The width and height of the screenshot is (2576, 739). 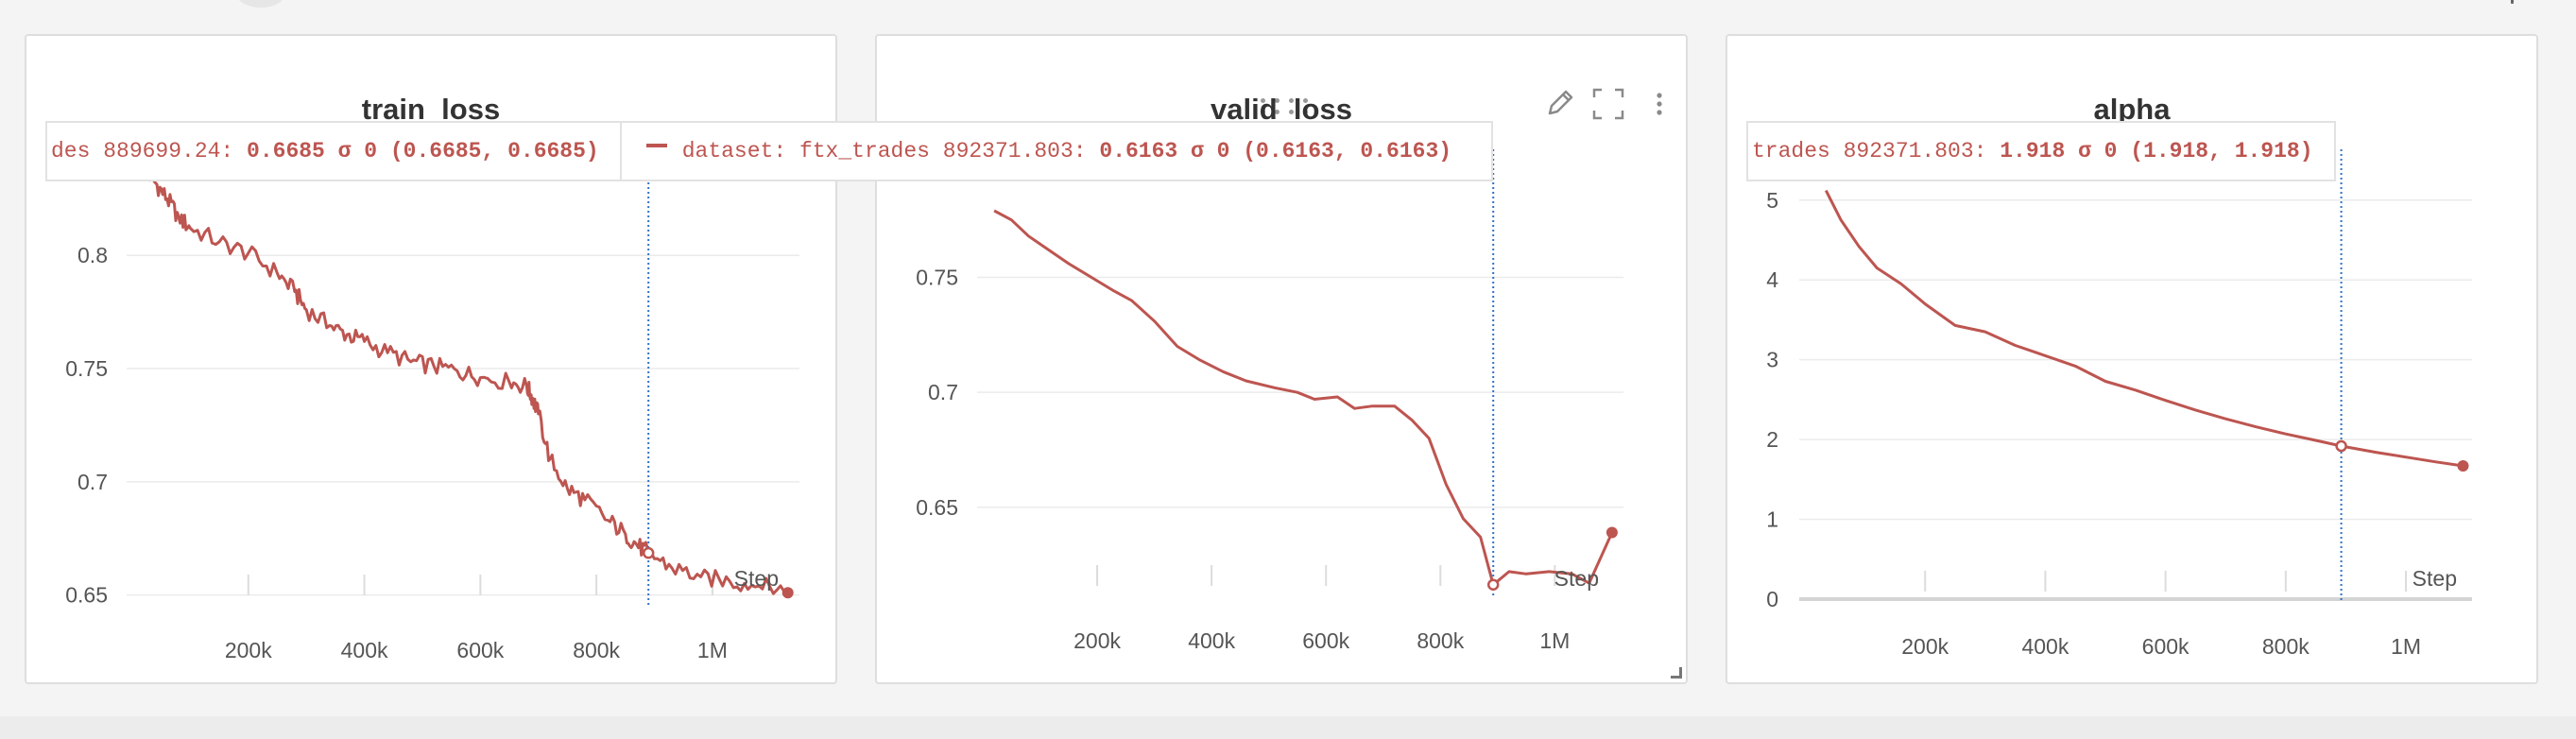 What do you see at coordinates (656, 145) in the screenshot?
I see `legend-line-icon` at bounding box center [656, 145].